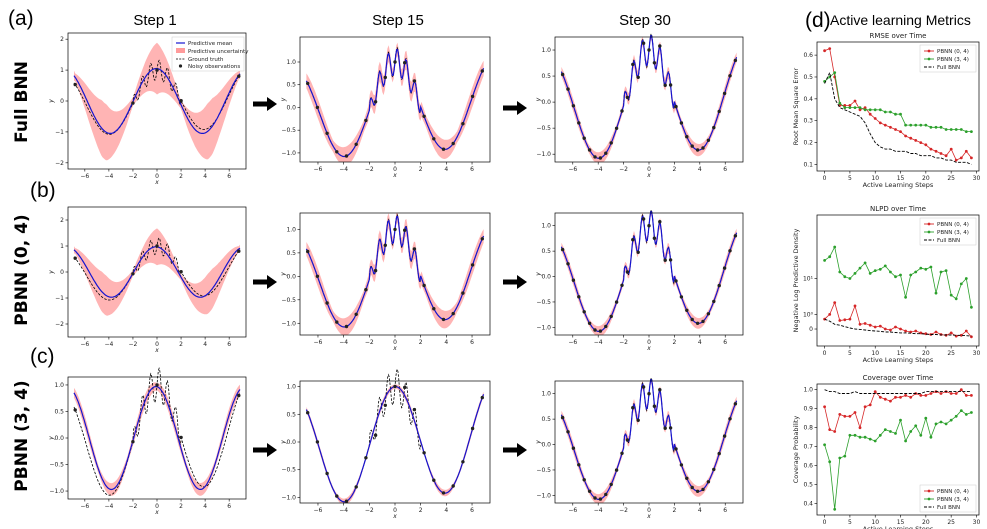 This screenshot has width=987, height=529. Describe the element at coordinates (546, 445) in the screenshot. I see `y-tick-label: 0.0` at that location.